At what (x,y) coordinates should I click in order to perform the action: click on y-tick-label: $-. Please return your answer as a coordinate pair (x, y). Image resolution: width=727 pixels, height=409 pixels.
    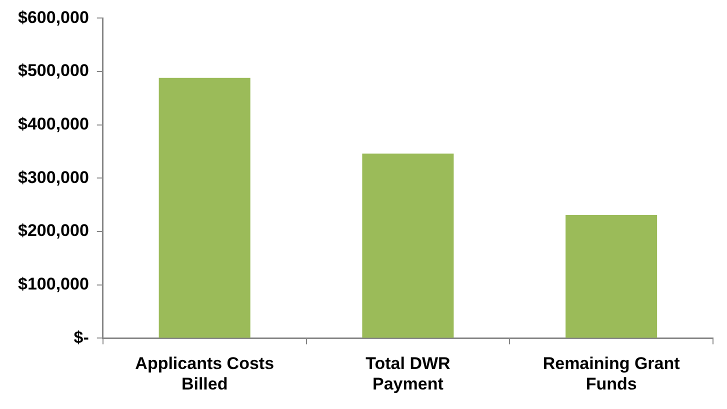
    Looking at the image, I should click on (81, 337).